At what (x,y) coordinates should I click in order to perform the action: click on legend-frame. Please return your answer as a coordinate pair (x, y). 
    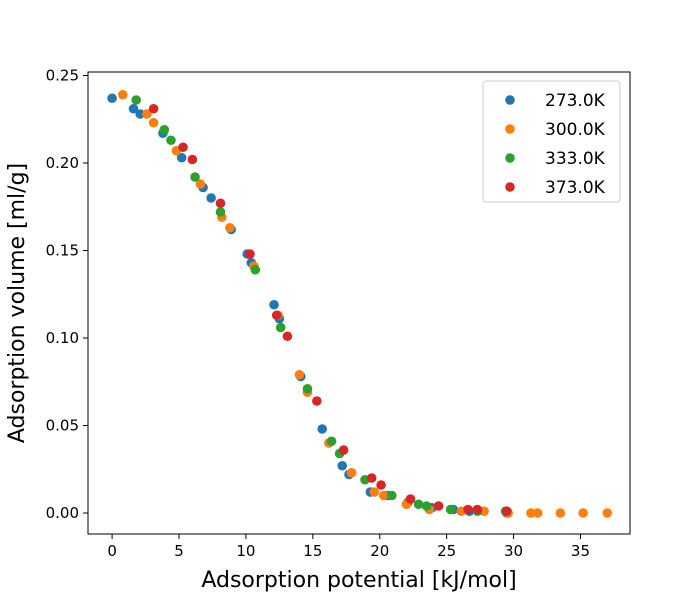
    Looking at the image, I should click on (551, 141).